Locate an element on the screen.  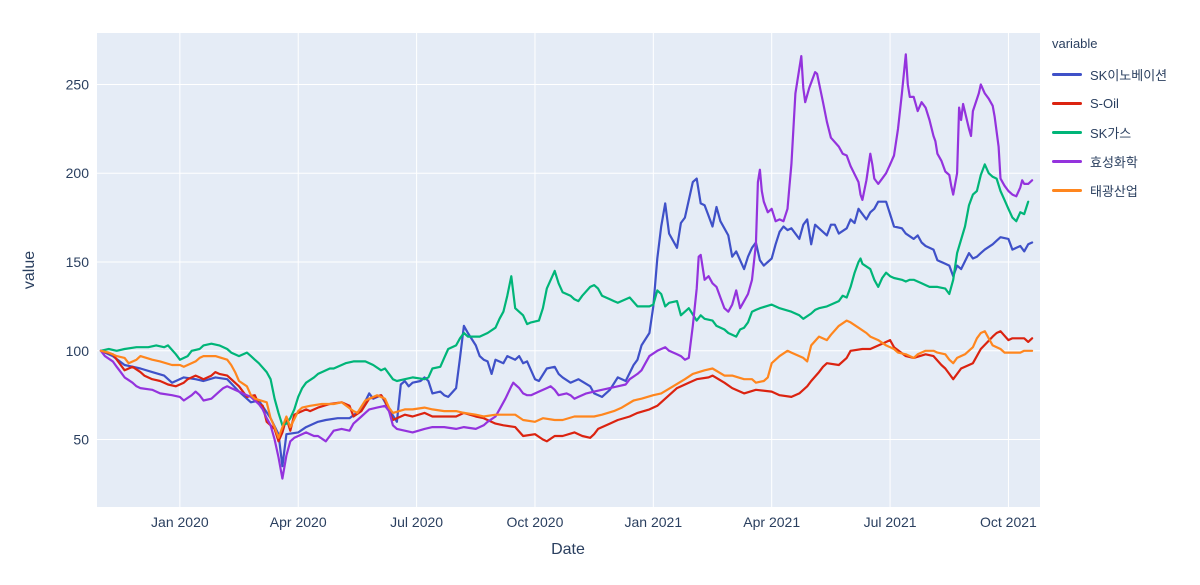
x-tick-label: Jul 2021 is located at coordinates (890, 522).